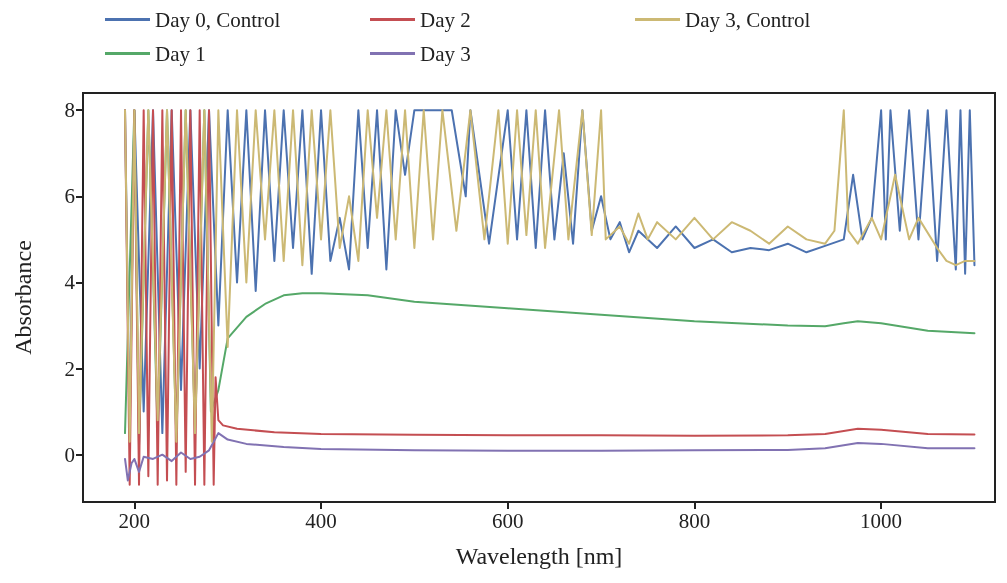 This screenshot has height=583, width=1007. I want to click on y-tick-label: 0, so click(69, 454).